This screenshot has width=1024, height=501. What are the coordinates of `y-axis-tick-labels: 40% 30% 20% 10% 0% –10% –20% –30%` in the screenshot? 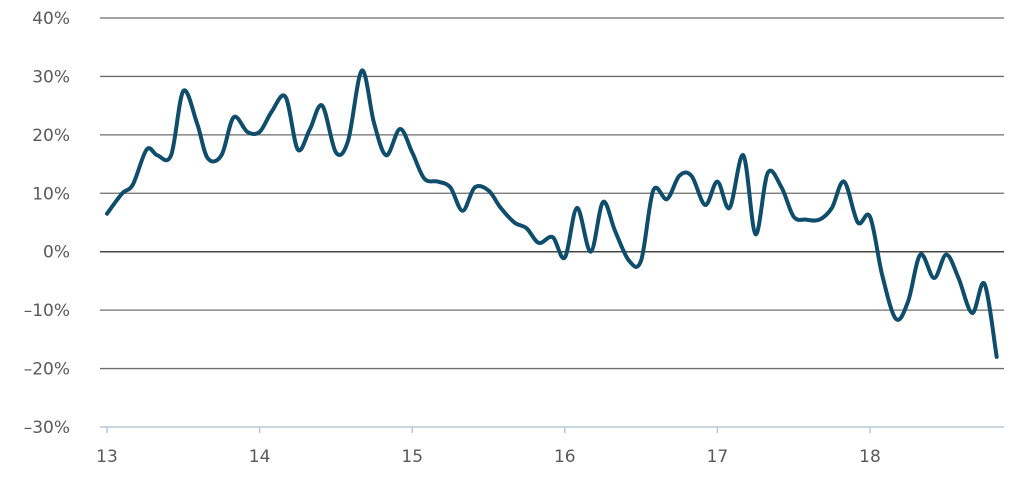 It's located at (47, 223).